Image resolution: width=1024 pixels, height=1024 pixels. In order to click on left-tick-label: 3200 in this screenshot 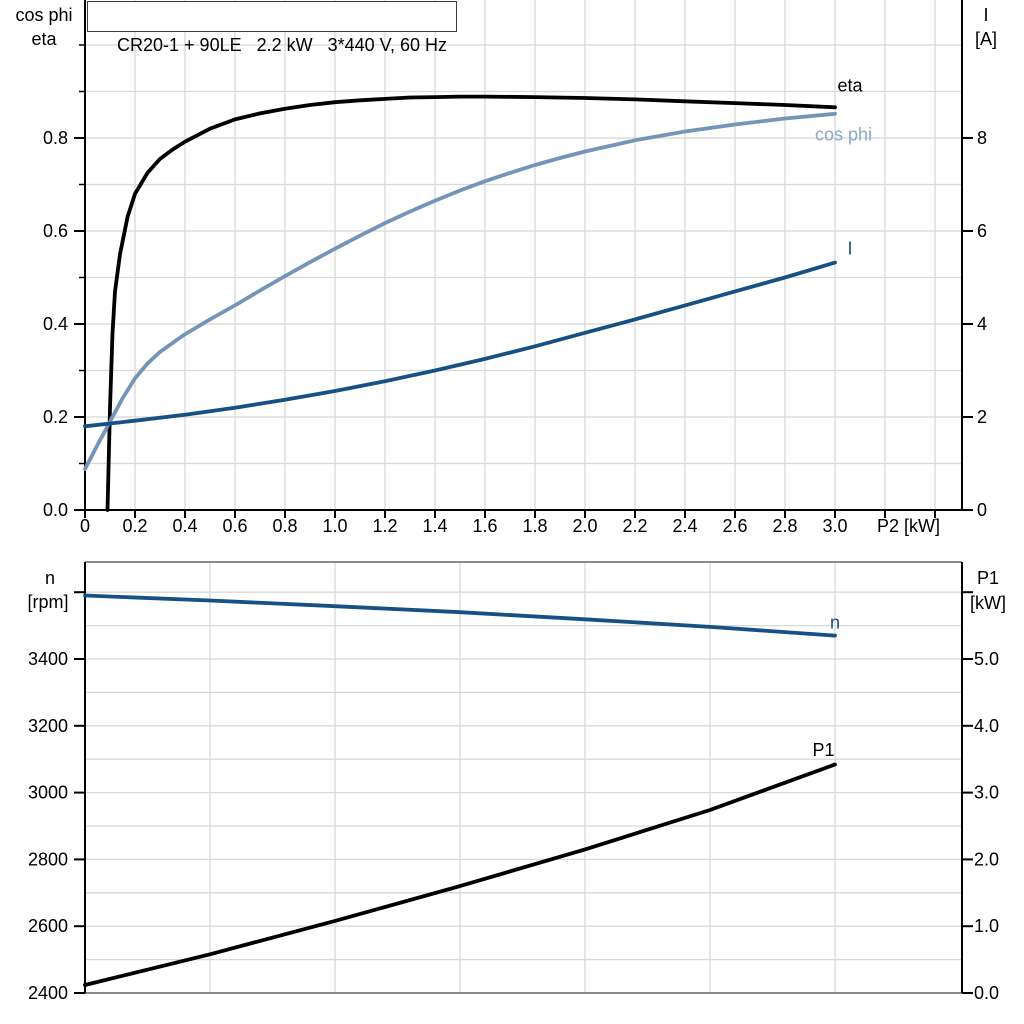, I will do `click(48, 726)`.